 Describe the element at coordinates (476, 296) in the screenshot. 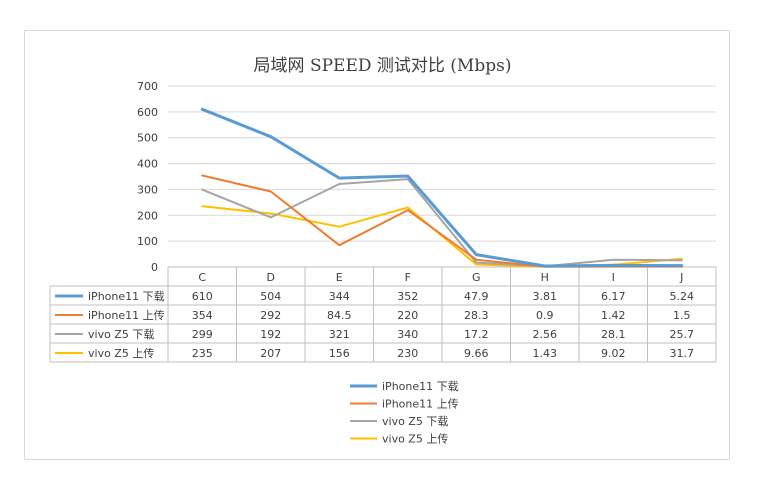

I see `table-cell-value: 47.9` at that location.